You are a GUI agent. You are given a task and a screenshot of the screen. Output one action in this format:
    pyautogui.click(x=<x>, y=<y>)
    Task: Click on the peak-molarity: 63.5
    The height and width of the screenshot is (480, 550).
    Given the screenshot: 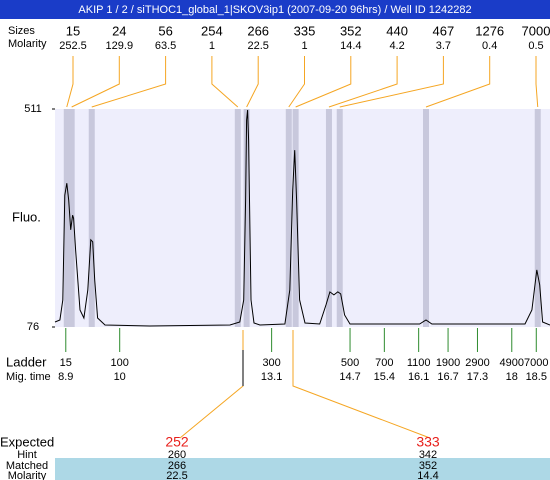 What is the action you would take?
    pyautogui.click(x=165, y=46)
    